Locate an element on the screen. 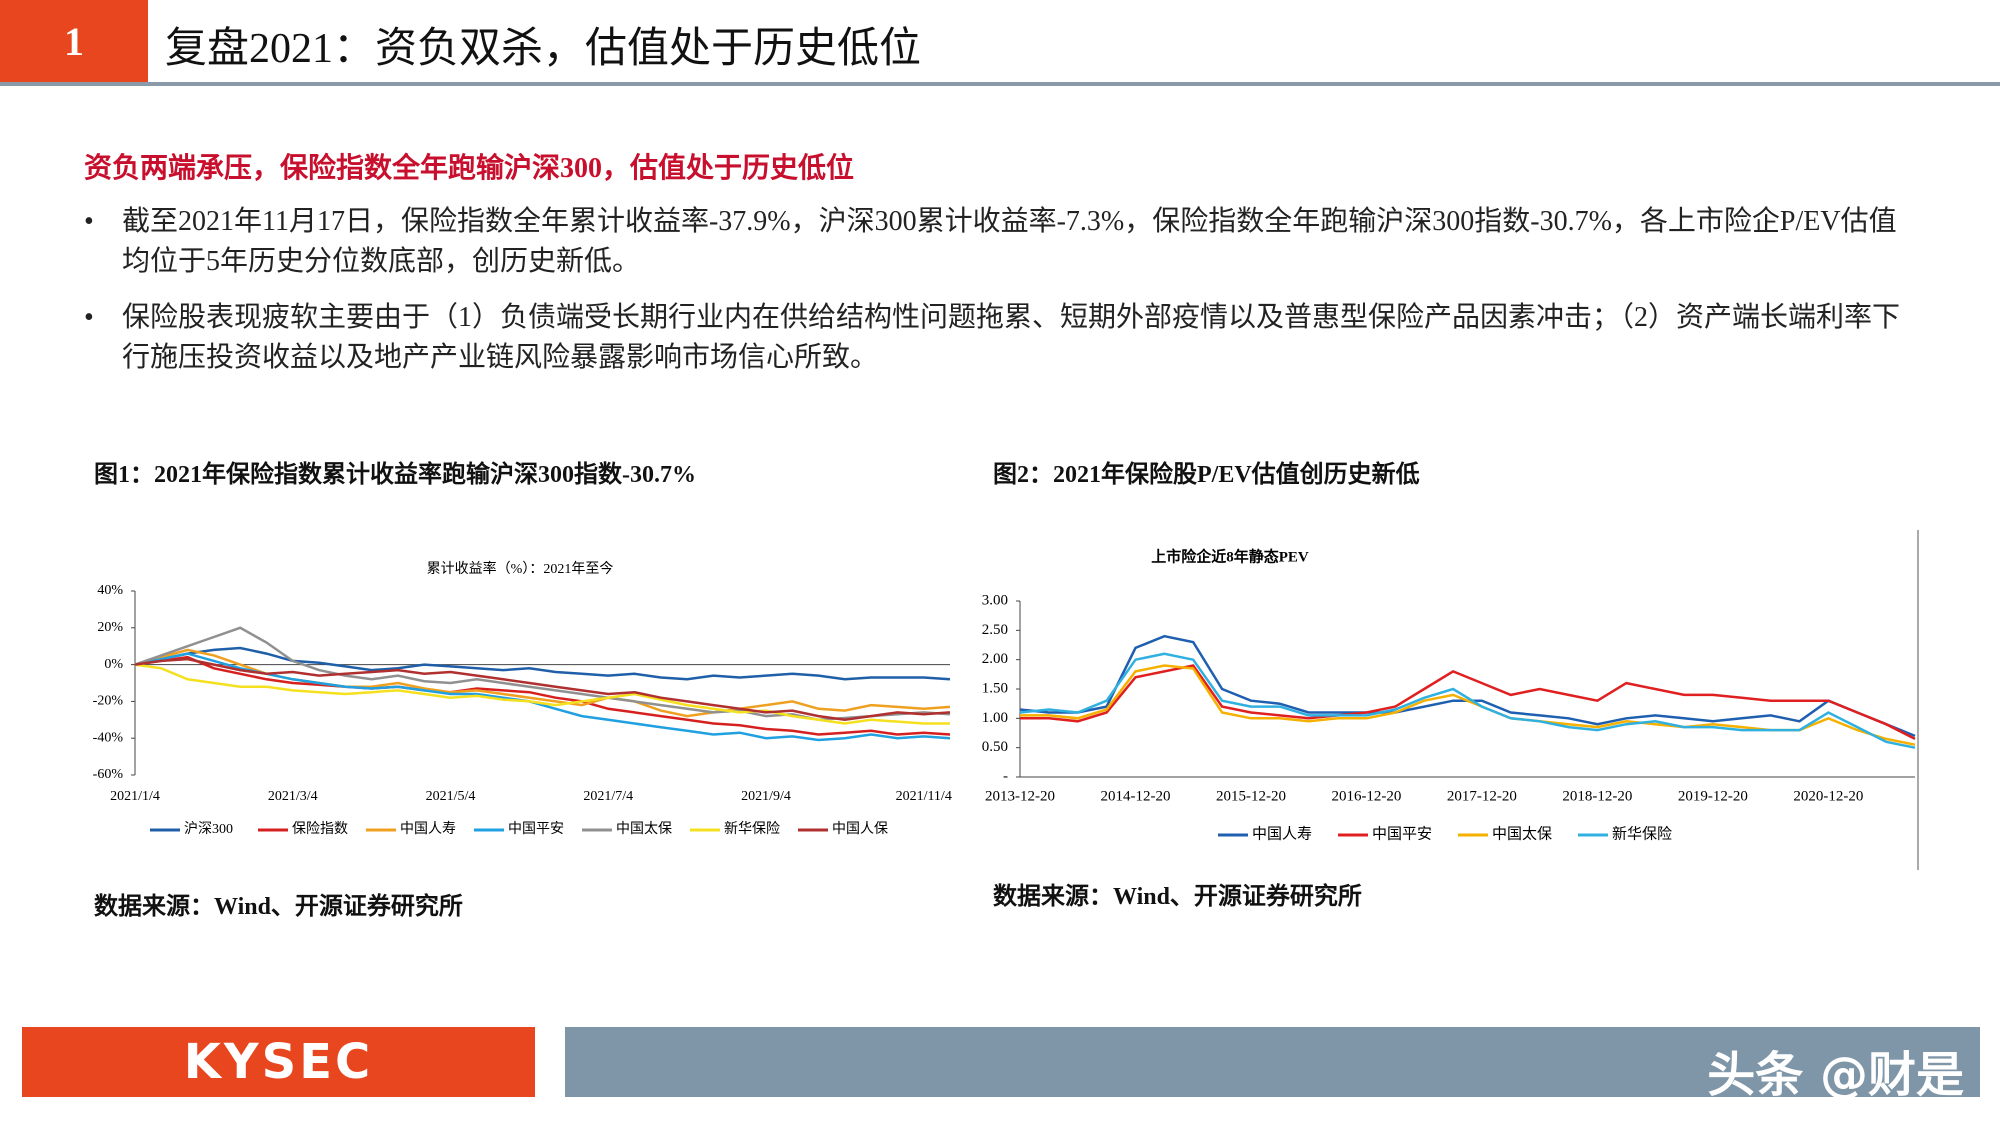 The image size is (2000, 1125). x-tick-label: 2013-12-20 is located at coordinates (1020, 796).